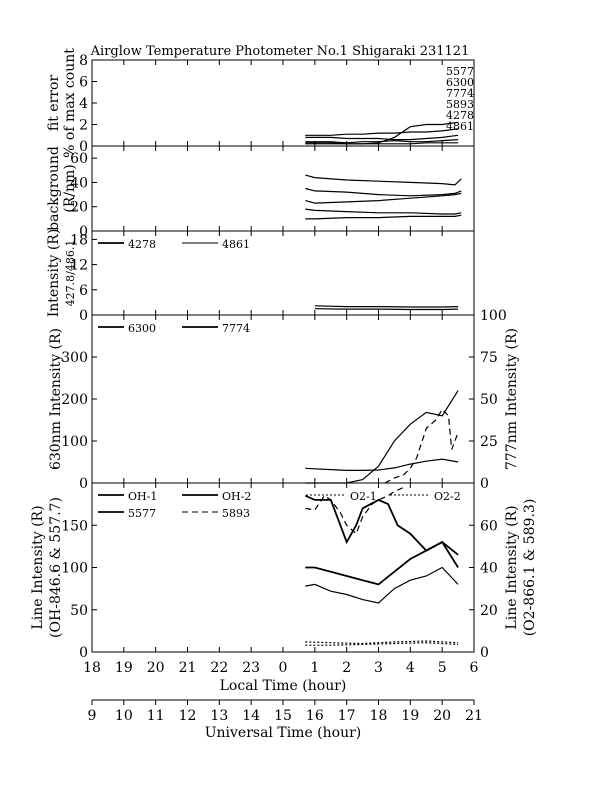  Describe the element at coordinates (219, 668) in the screenshot. I see `x-tick-label-local: 22` at that location.